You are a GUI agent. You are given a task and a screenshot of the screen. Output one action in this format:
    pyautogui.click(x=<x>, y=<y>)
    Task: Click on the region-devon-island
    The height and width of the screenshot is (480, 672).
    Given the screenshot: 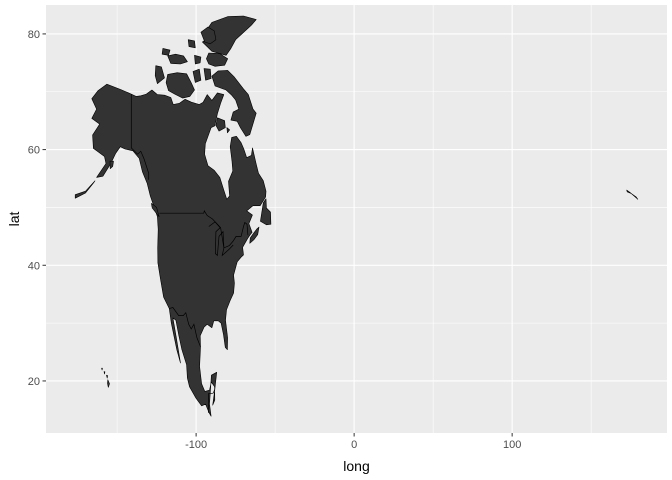 What is the action you would take?
    pyautogui.click(x=217, y=59)
    